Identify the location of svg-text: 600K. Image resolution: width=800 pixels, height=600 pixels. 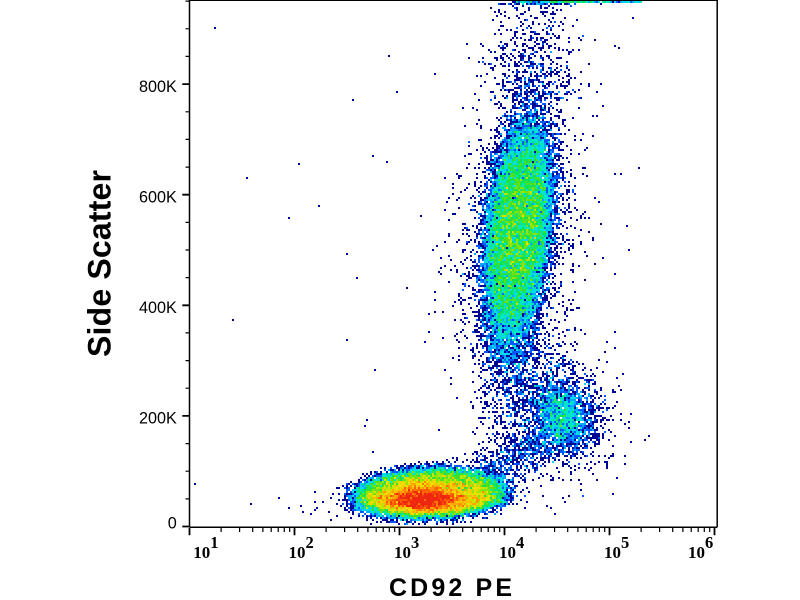
(158, 197).